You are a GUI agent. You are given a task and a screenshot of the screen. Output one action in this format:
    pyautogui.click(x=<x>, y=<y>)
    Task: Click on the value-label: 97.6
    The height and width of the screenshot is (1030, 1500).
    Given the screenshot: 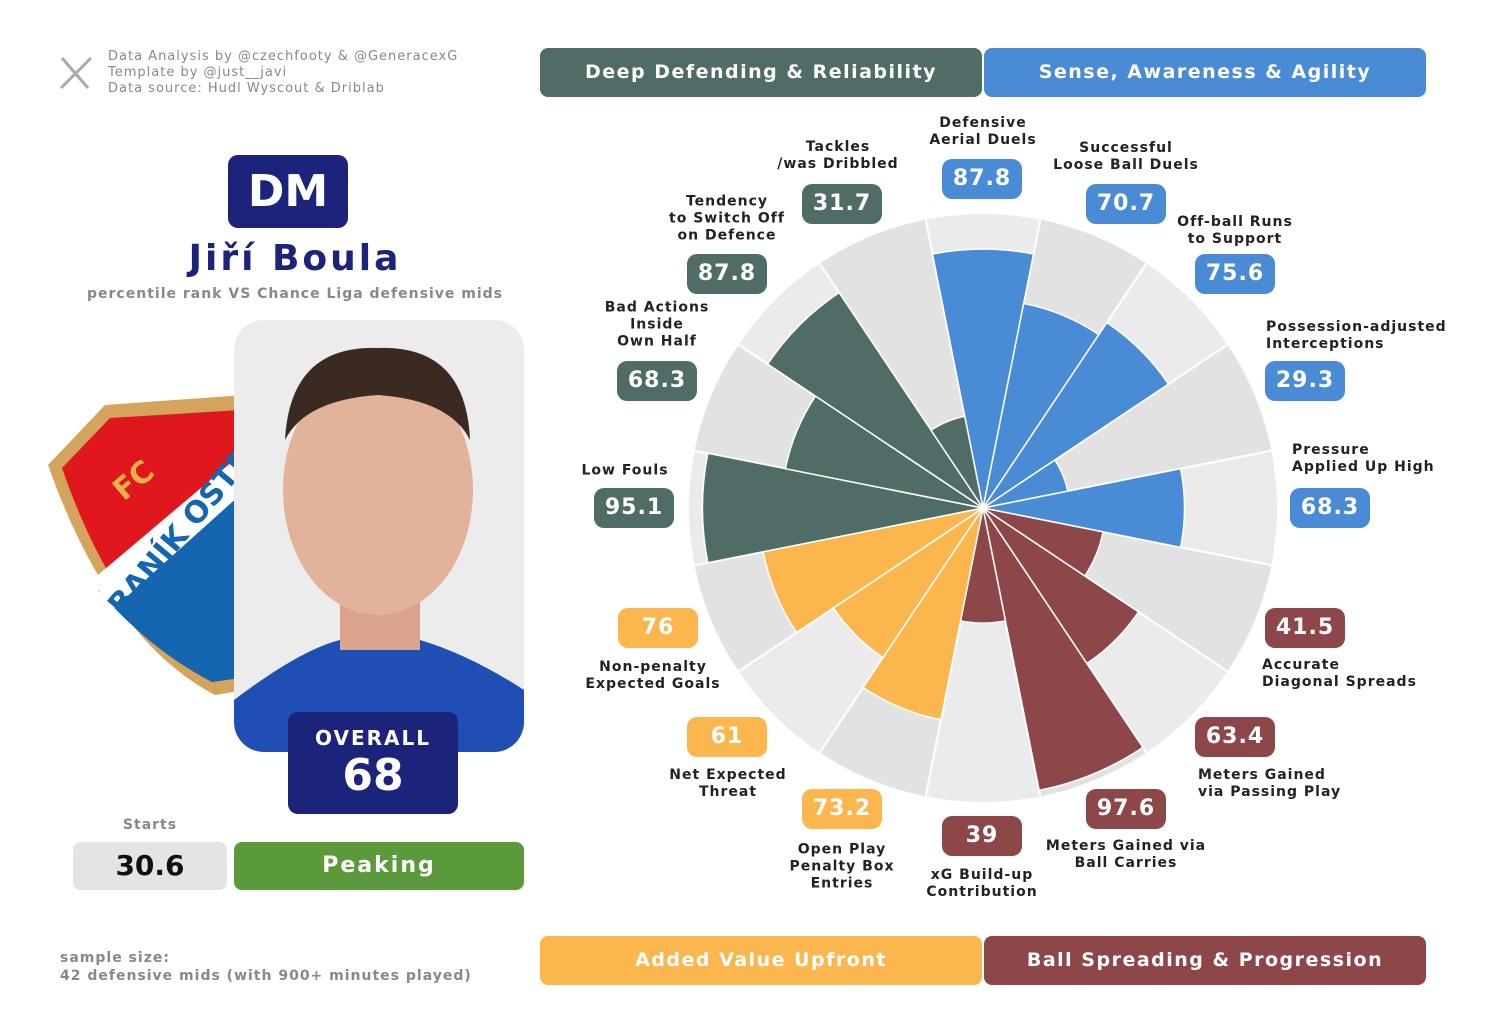 What is the action you would take?
    pyautogui.click(x=1126, y=809)
    